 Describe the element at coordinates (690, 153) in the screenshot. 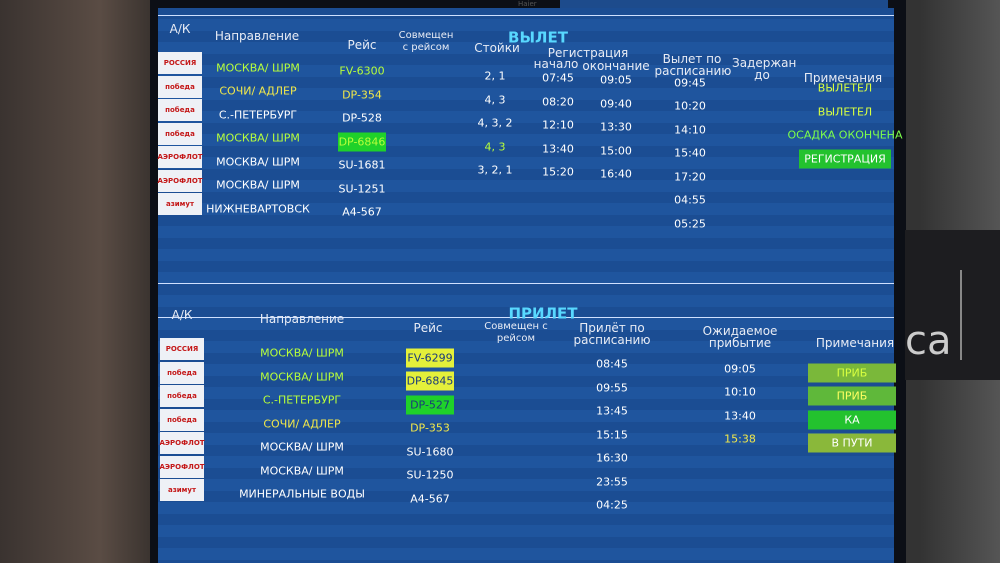

I see `scheduled-time: 15:40` at that location.